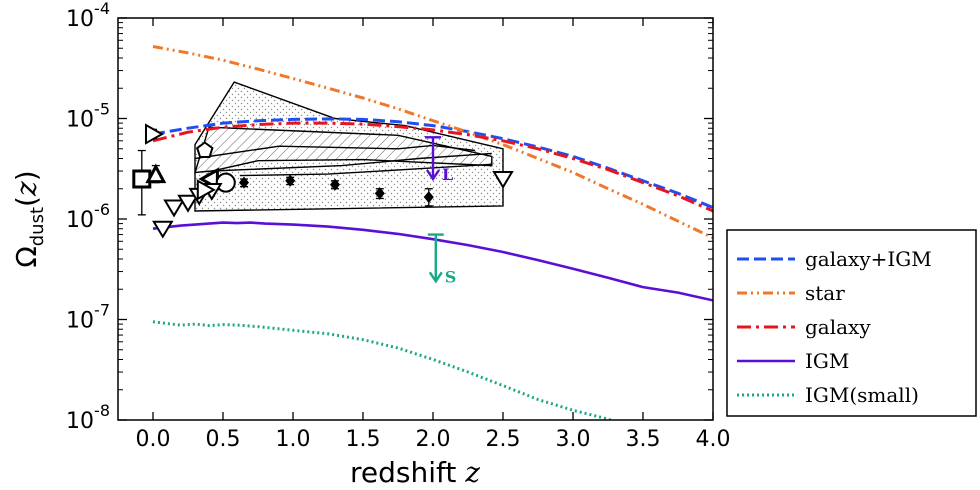 Image resolution: width=980 pixels, height=490 pixels. I want to click on x-tick-label: 4.0, so click(713, 439).